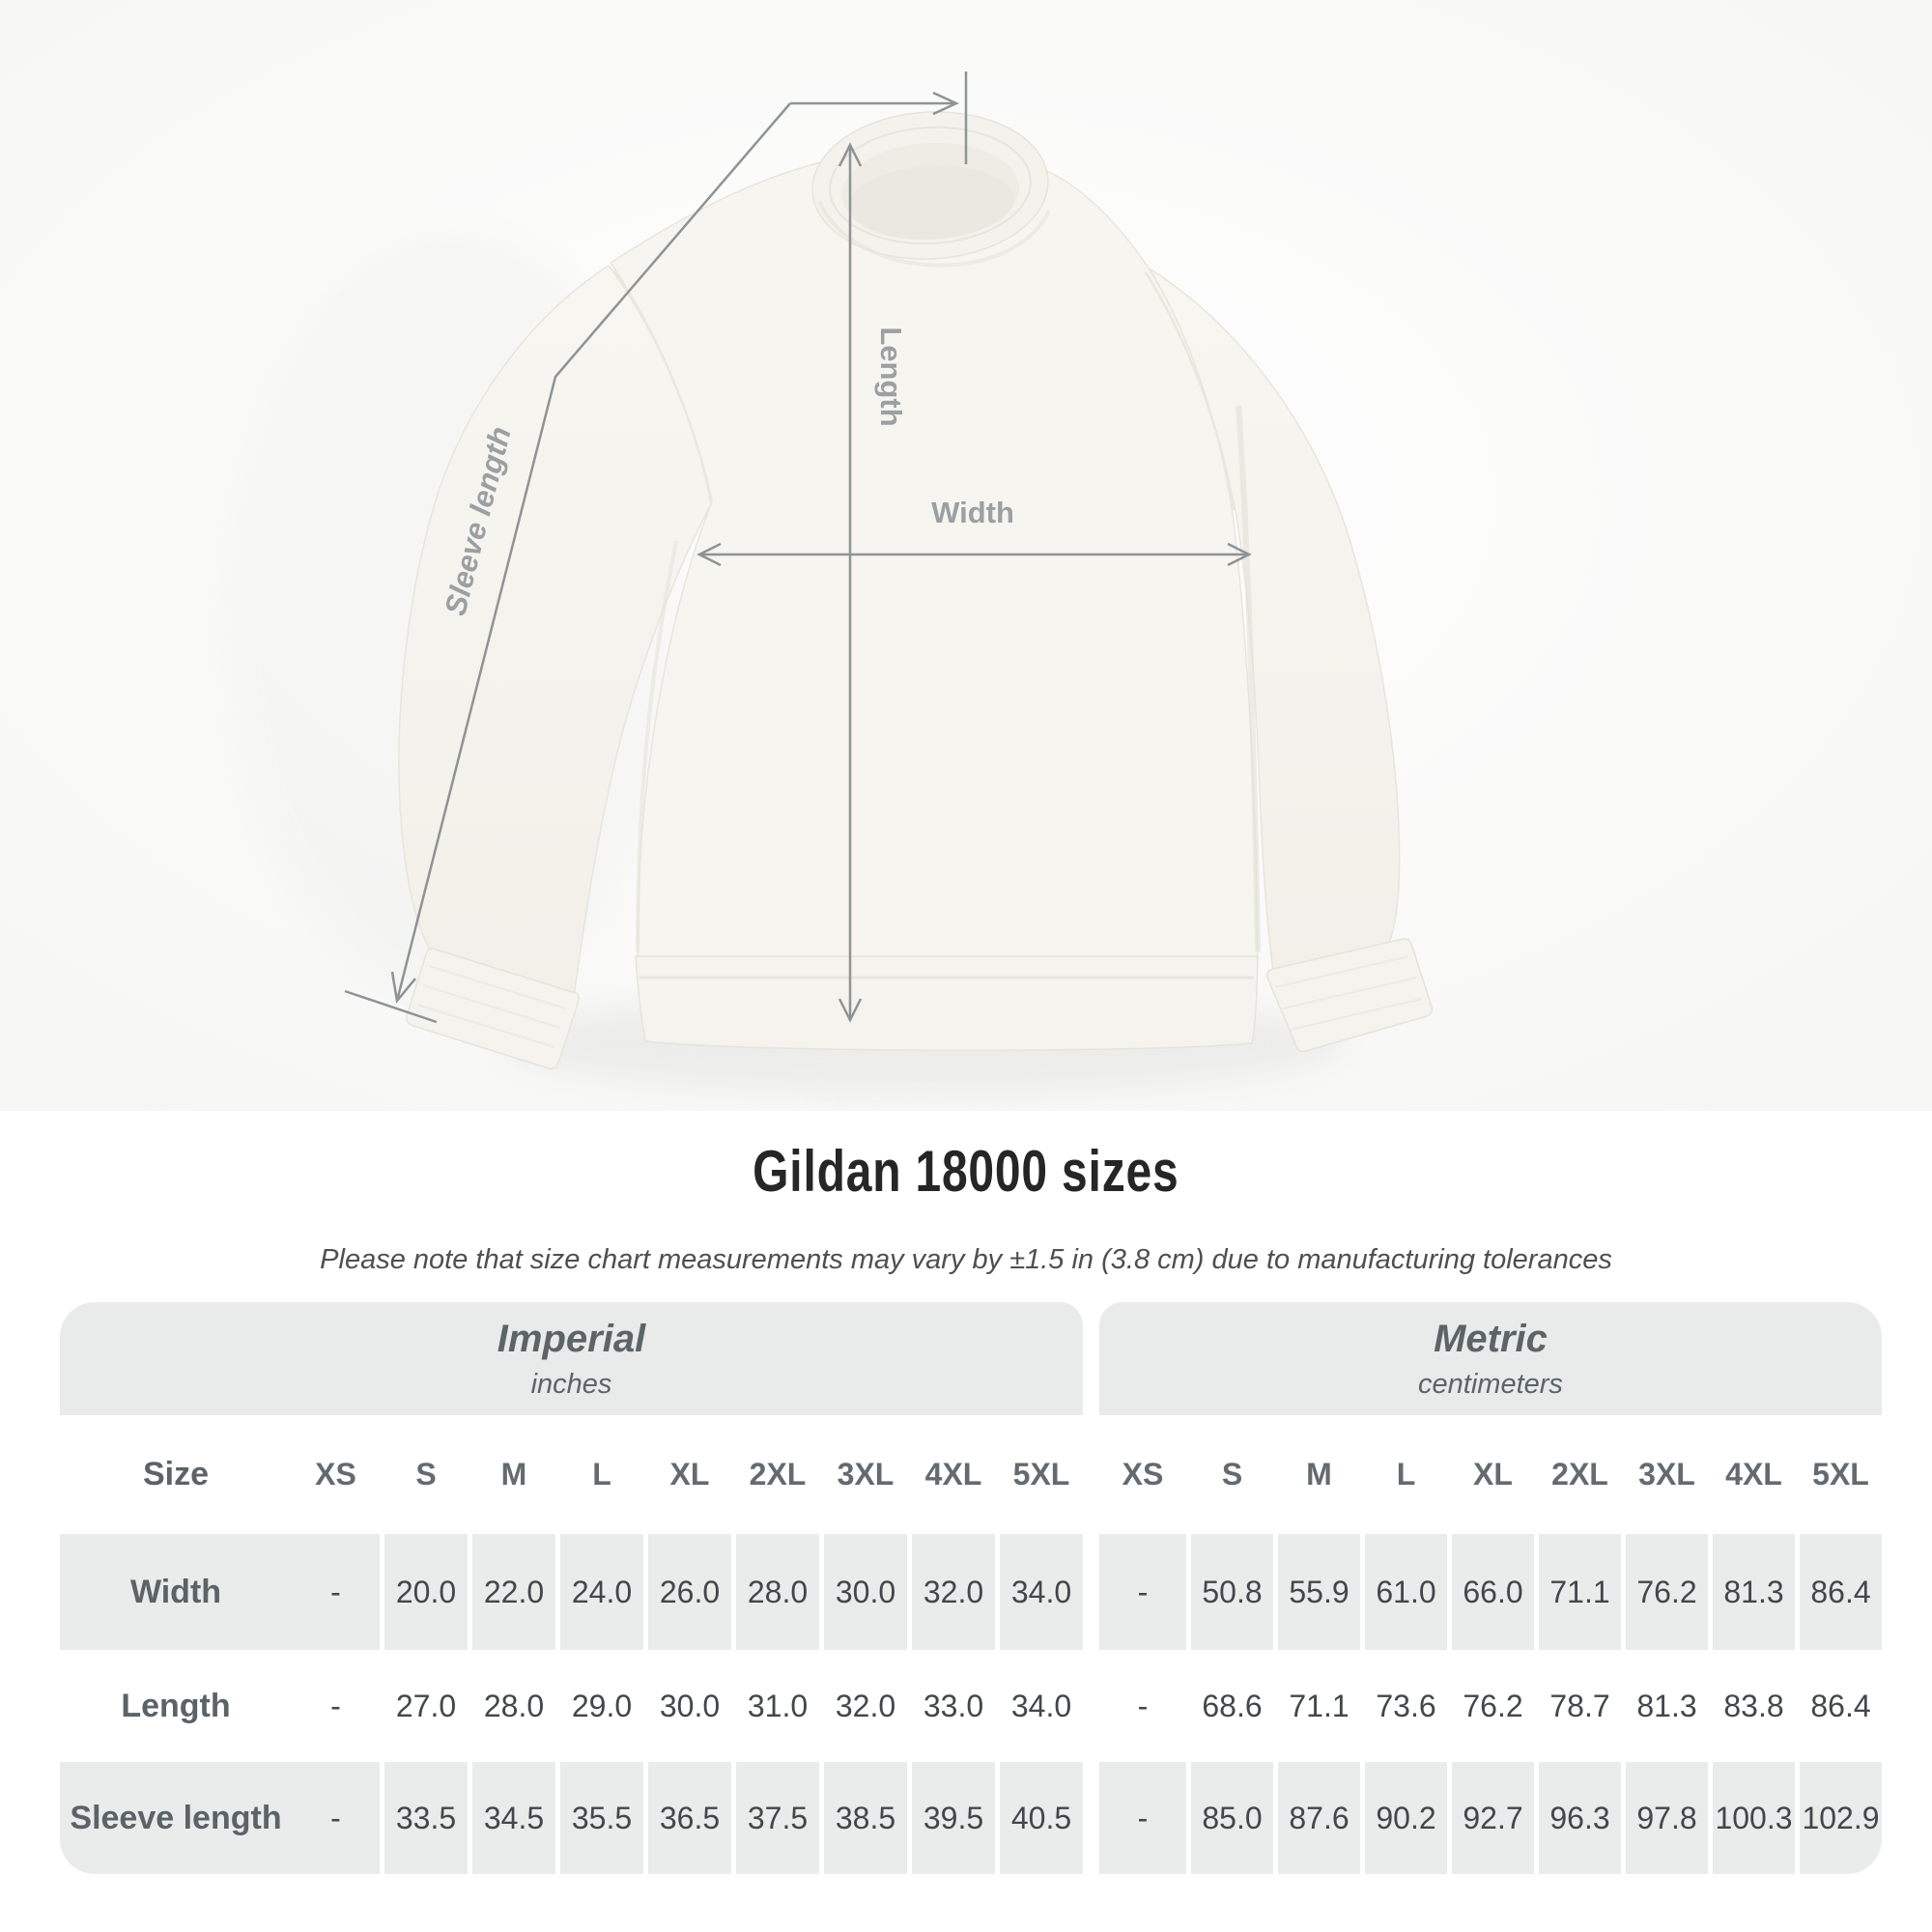  Describe the element at coordinates (972, 512) in the screenshot. I see `width-label: Width` at that location.